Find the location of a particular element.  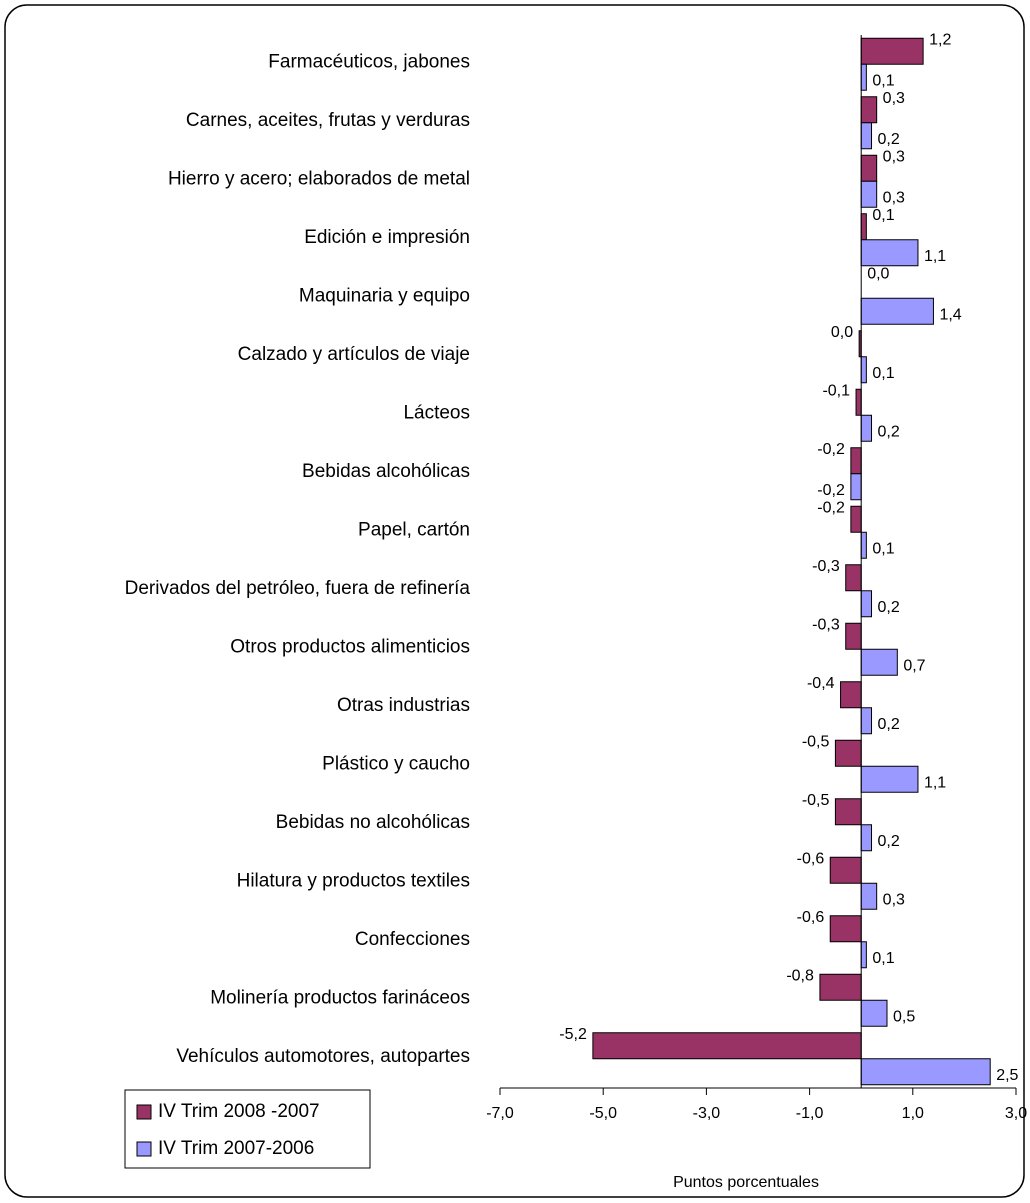

x-tick-label: -3,0 is located at coordinates (707, 1113).